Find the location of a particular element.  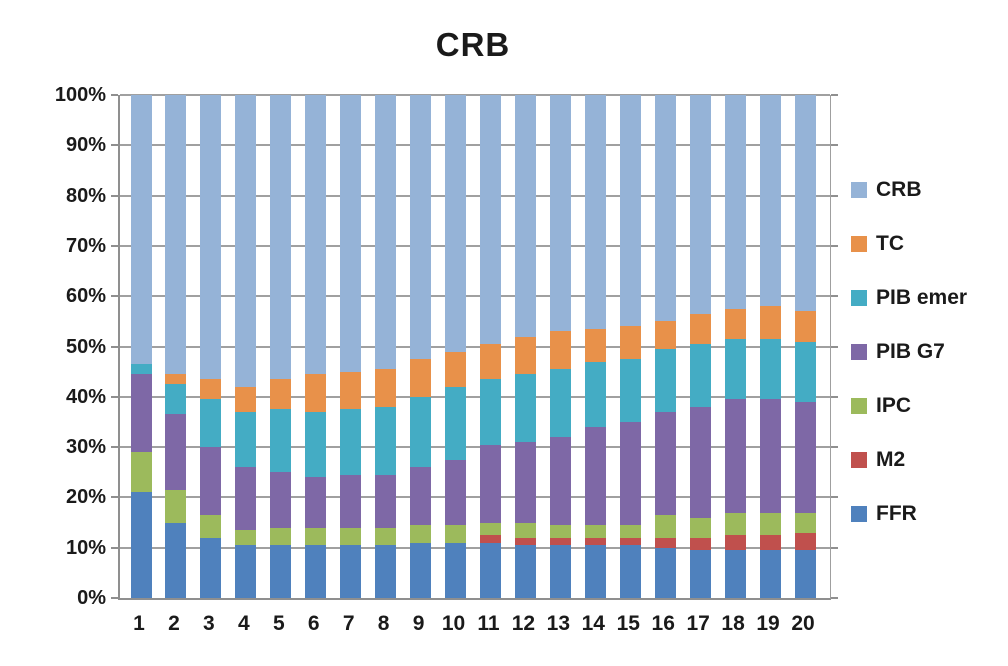

bar-segment-pib-g7-cat14 is located at coordinates (595, 476).